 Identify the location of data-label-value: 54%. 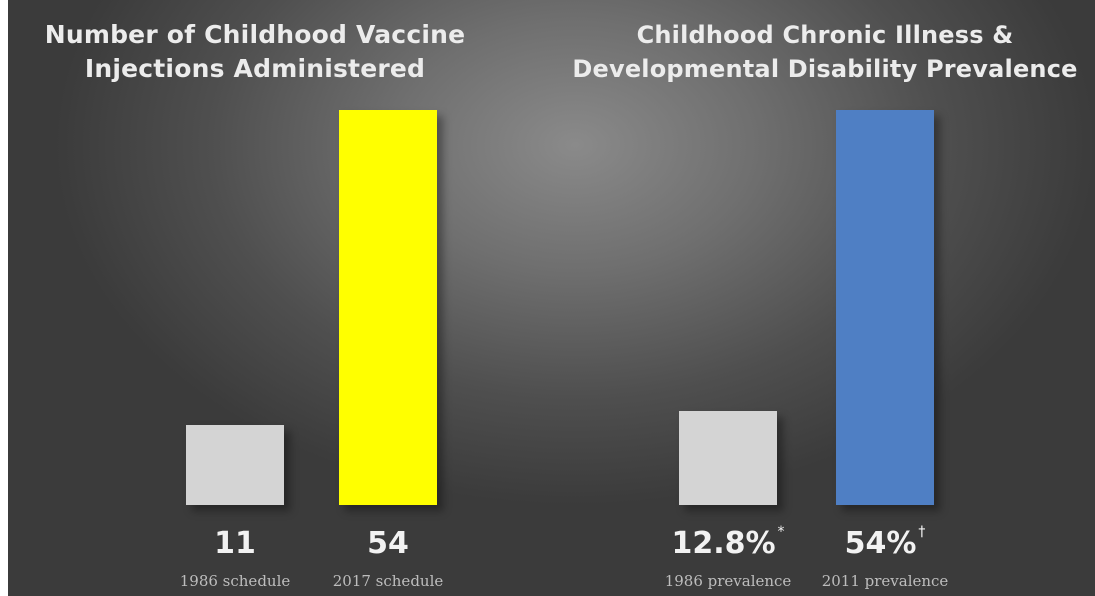
(880, 543).